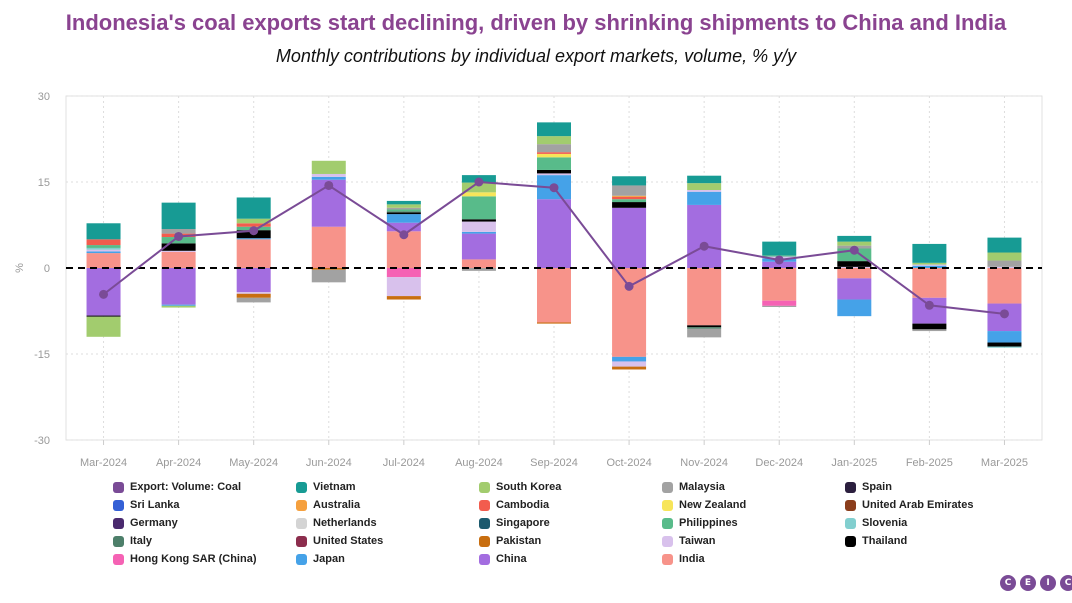 The width and height of the screenshot is (1072, 603). I want to click on legend-item: Philippines, so click(700, 523).